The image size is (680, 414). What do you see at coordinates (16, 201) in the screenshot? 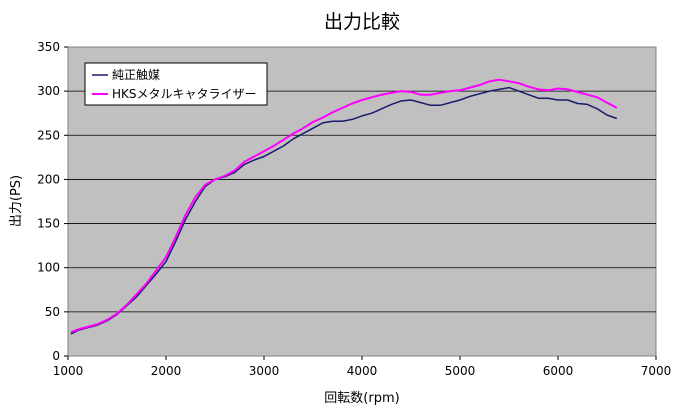
I see `y-axis-label: 出力(PS)` at bounding box center [16, 201].